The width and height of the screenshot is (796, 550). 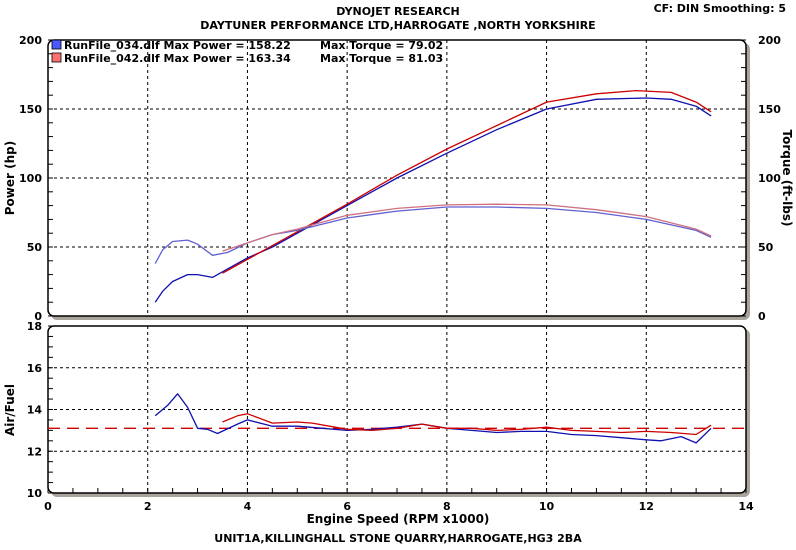 What do you see at coordinates (48, 506) in the screenshot?
I see `x-tick-label: 0` at bounding box center [48, 506].